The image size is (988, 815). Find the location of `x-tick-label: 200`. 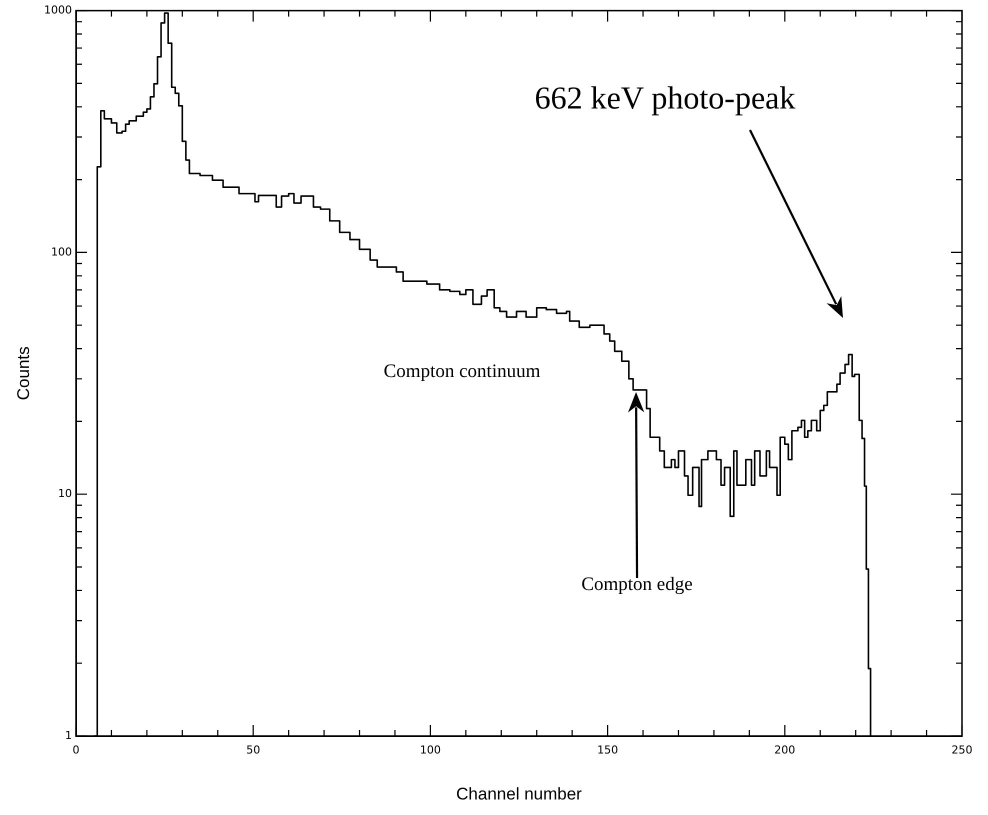

x-tick-label: 200 is located at coordinates (785, 749).